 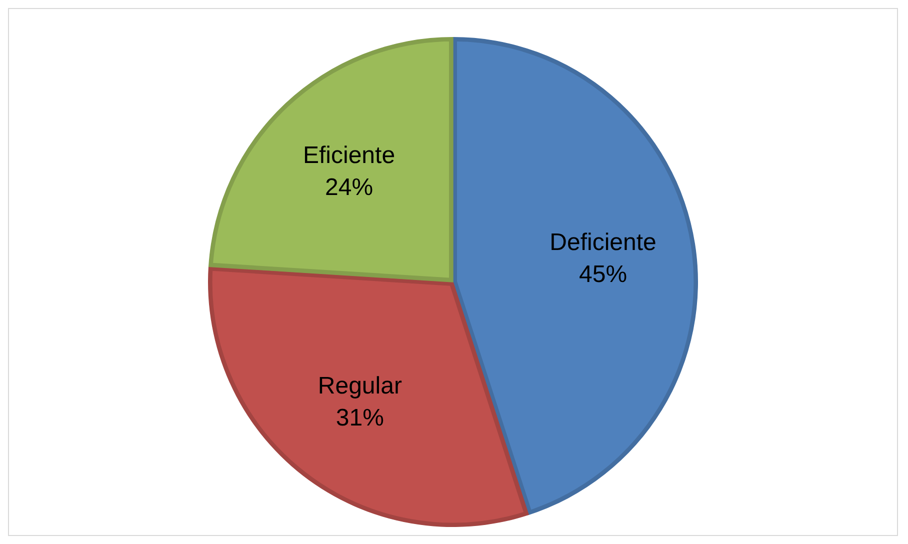 What do you see at coordinates (603, 242) in the screenshot?
I see `slice-label: Deficiente` at bounding box center [603, 242].